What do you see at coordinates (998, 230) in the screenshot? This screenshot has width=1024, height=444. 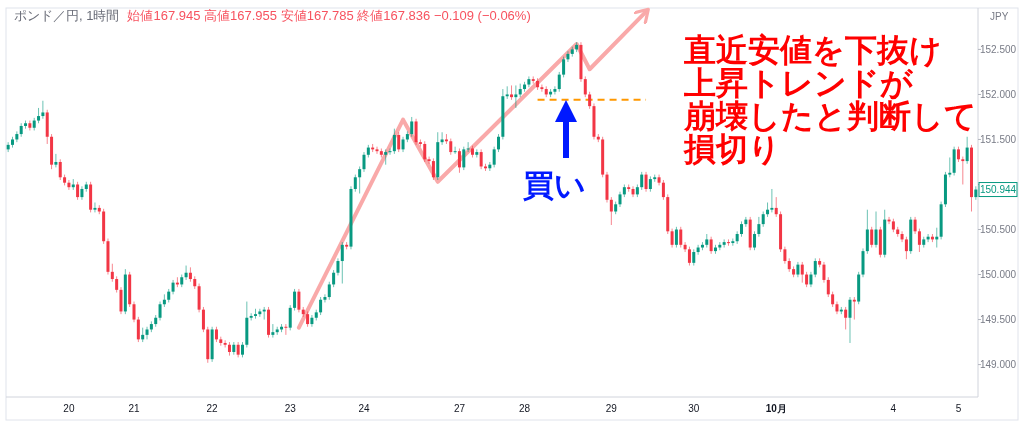 I see `y-tick-label: 150.500` at bounding box center [998, 230].